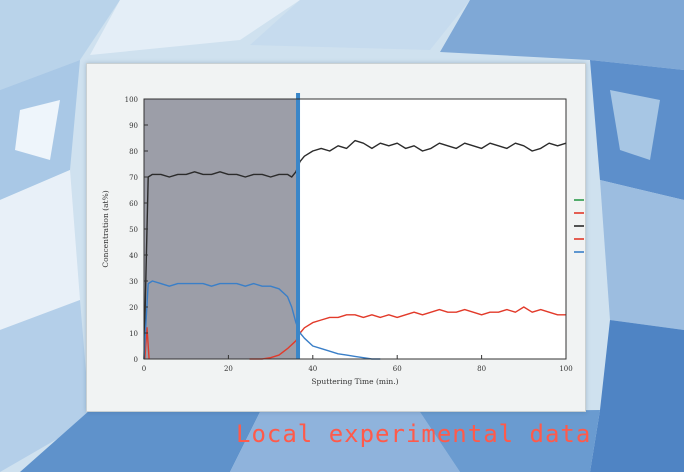 The width and height of the screenshot is (684, 472). Describe the element at coordinates (133, 204) in the screenshot. I see `y-tick-label: 60` at that location.